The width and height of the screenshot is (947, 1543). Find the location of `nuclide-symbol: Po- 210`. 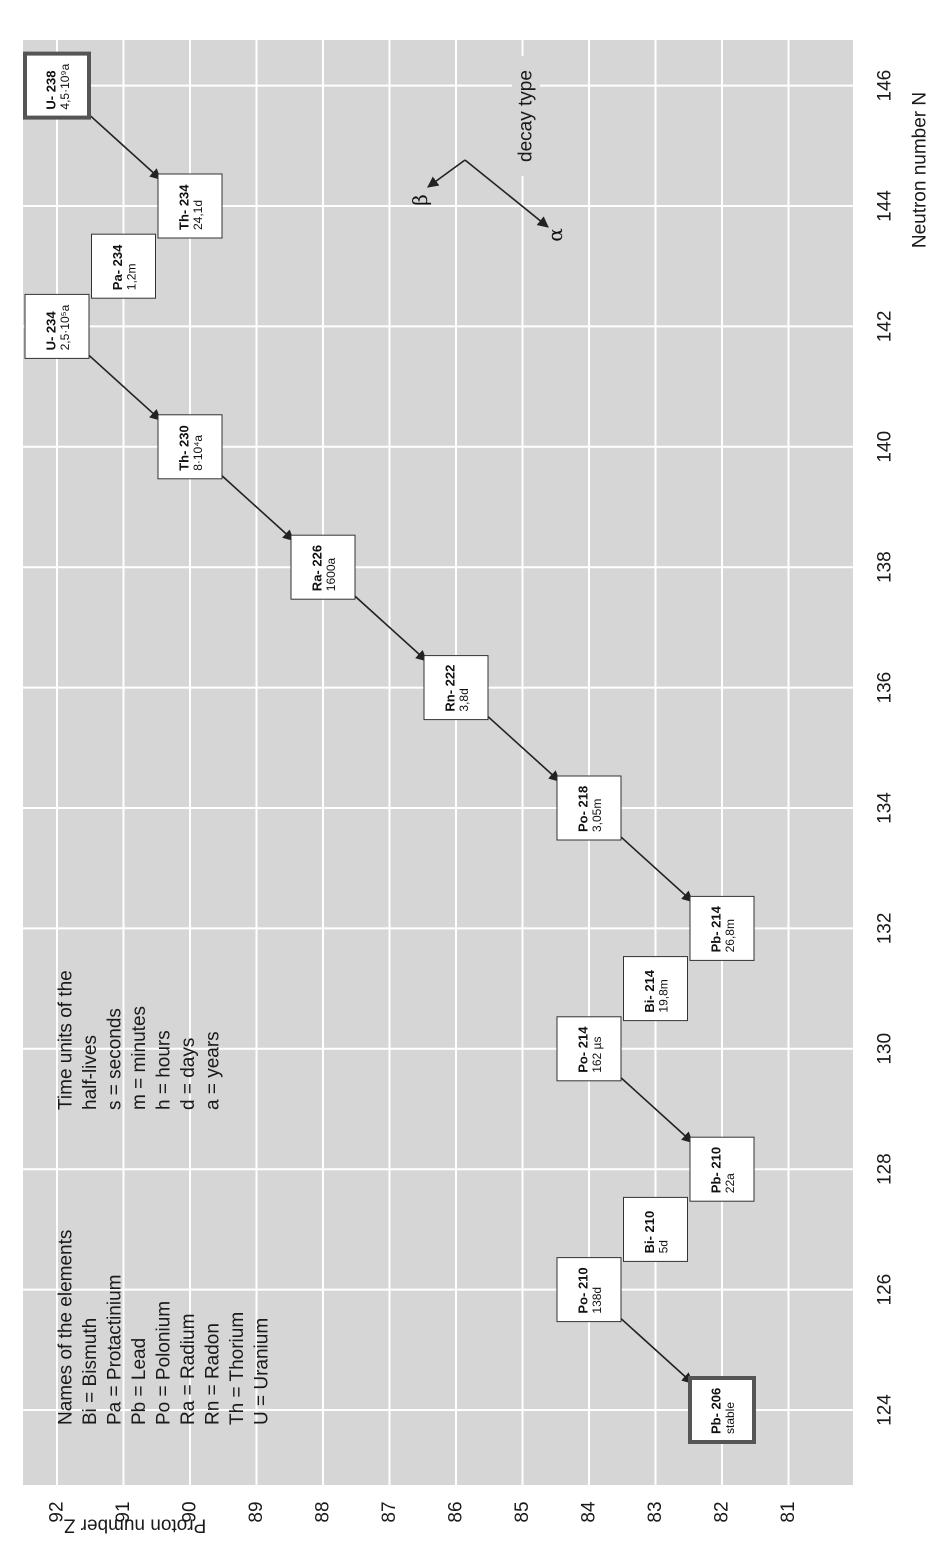

nuclide-symbol: Po- 210 is located at coordinates (583, 1290).